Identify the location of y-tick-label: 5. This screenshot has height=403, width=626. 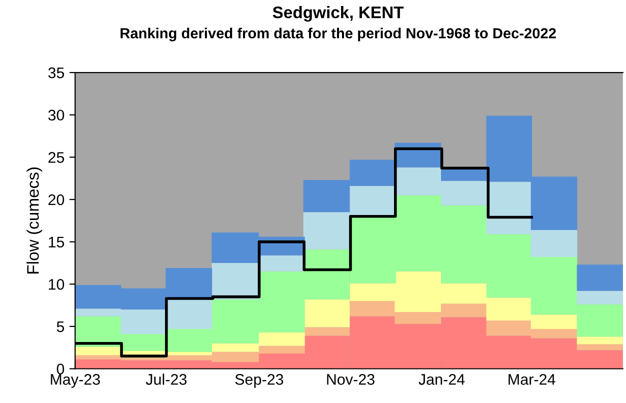
(60, 326).